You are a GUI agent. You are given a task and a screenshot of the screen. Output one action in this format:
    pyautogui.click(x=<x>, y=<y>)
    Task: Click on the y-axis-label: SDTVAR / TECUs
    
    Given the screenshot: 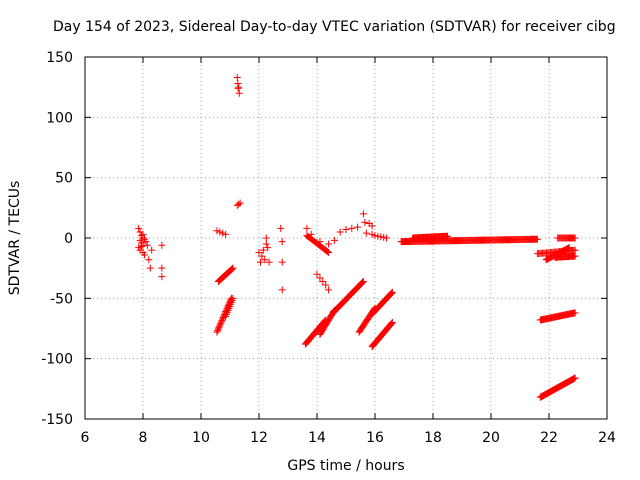 What is the action you would take?
    pyautogui.click(x=15, y=238)
    